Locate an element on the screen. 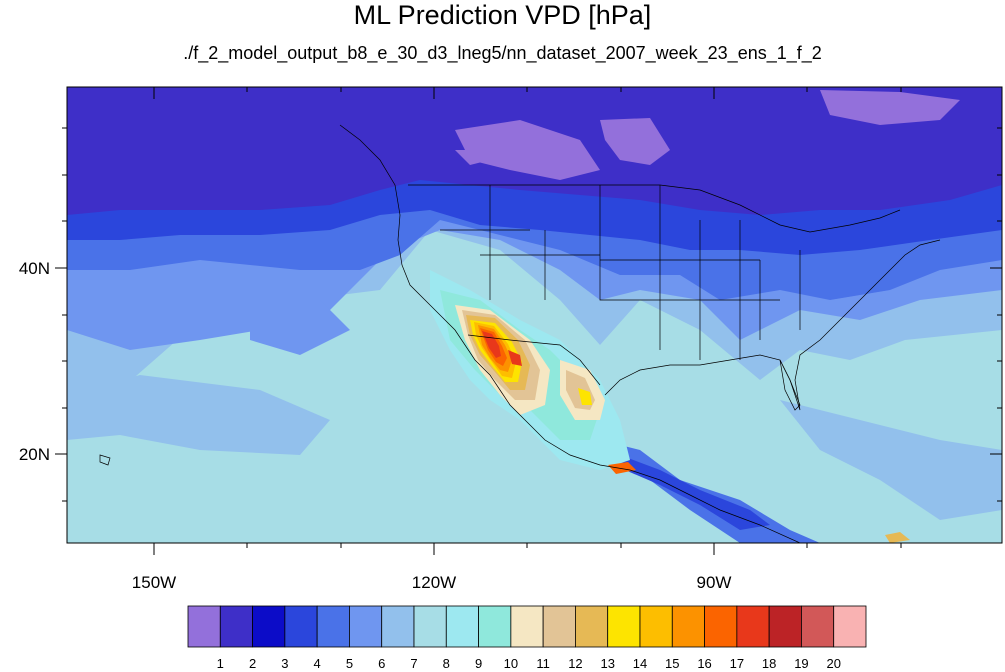  us-mexico-border is located at coordinates (534, 360).